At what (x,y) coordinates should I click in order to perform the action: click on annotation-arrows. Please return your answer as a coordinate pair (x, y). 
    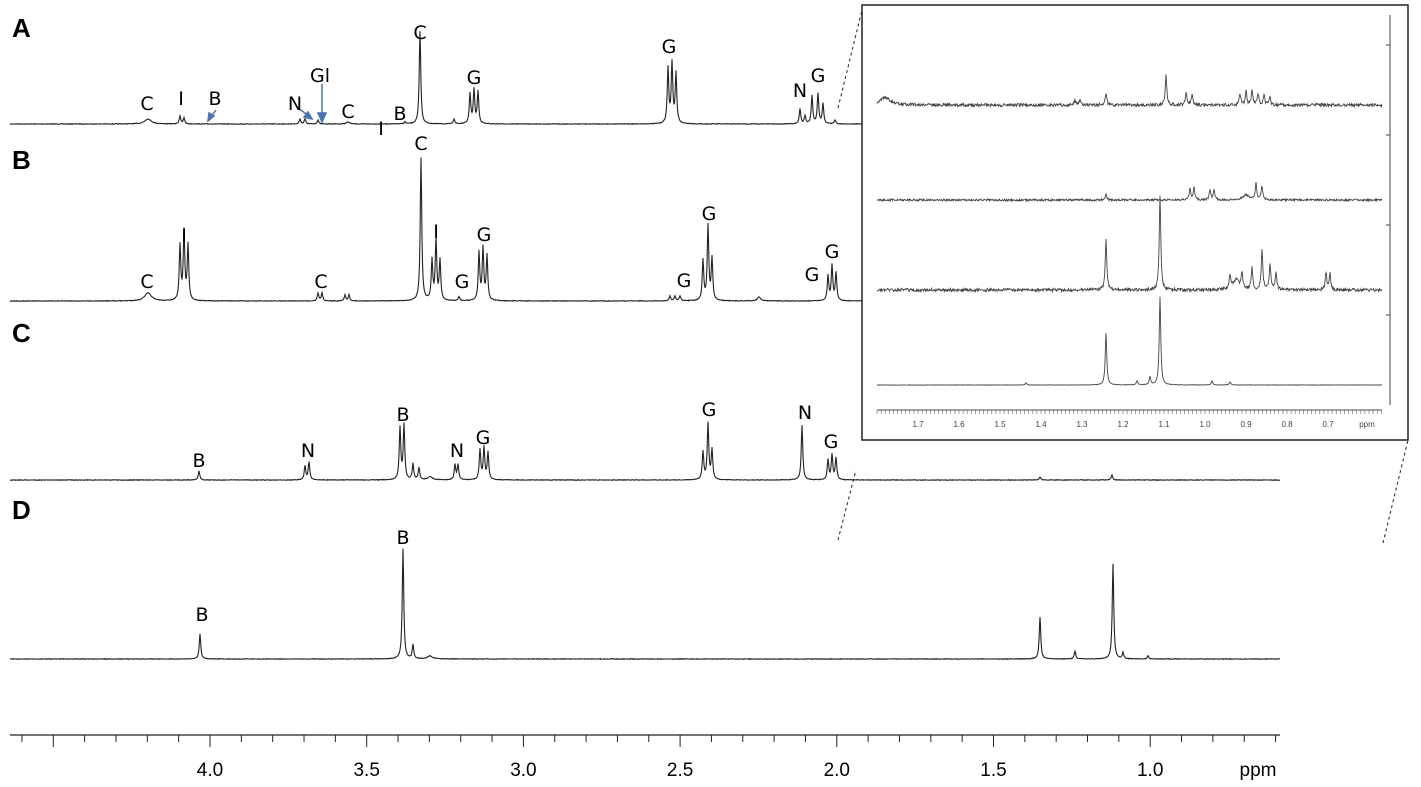
    Looking at the image, I should click on (267, 104).